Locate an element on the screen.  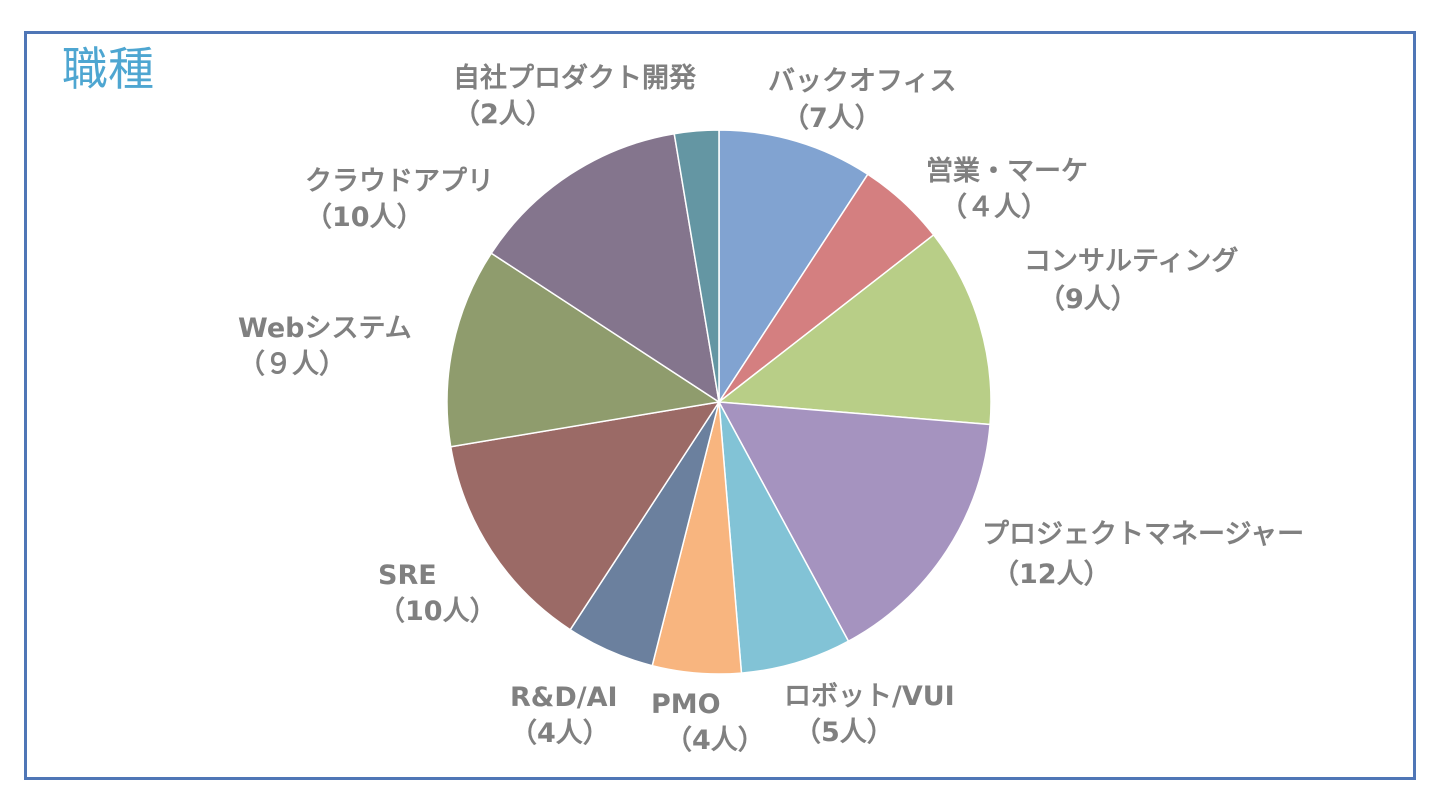
slice-label-value: （9人） is located at coordinates (1088, 299).